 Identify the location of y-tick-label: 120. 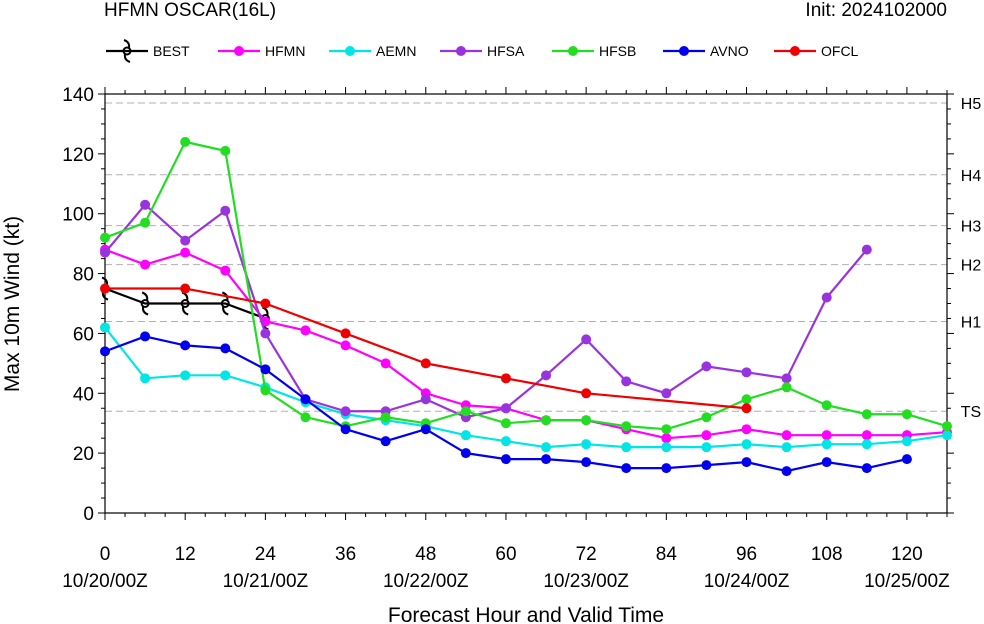
(78, 155).